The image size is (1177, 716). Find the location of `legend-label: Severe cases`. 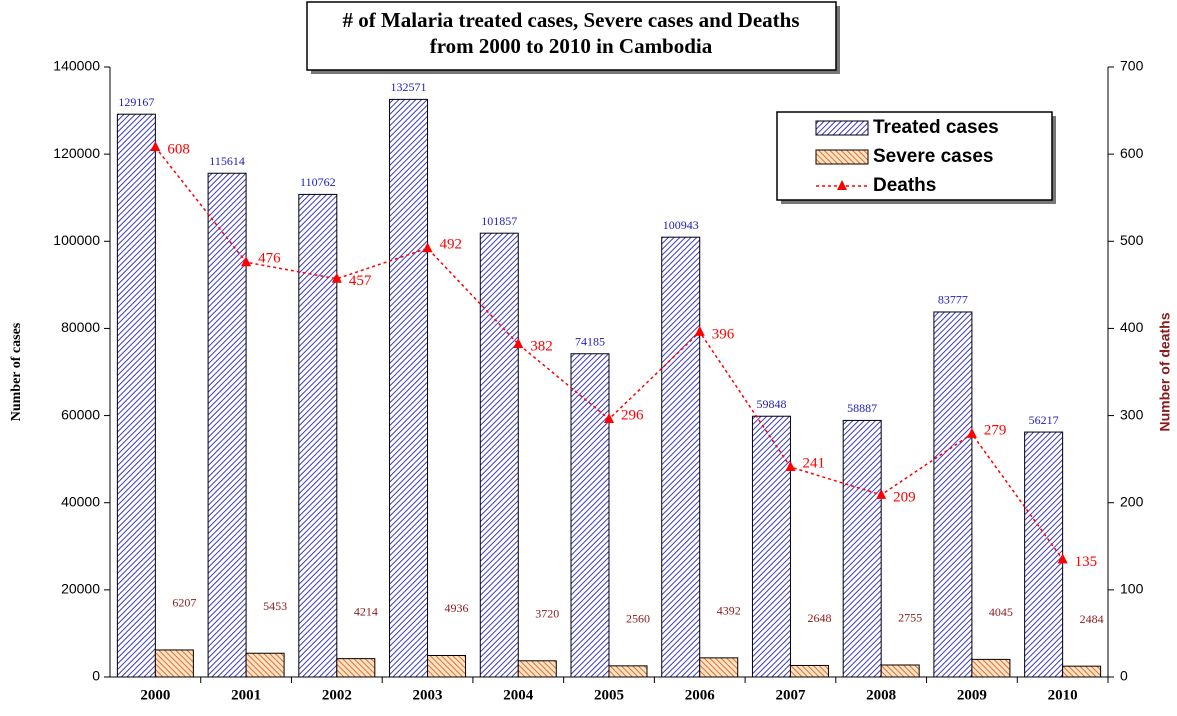

legend-label: Severe cases is located at coordinates (933, 156).